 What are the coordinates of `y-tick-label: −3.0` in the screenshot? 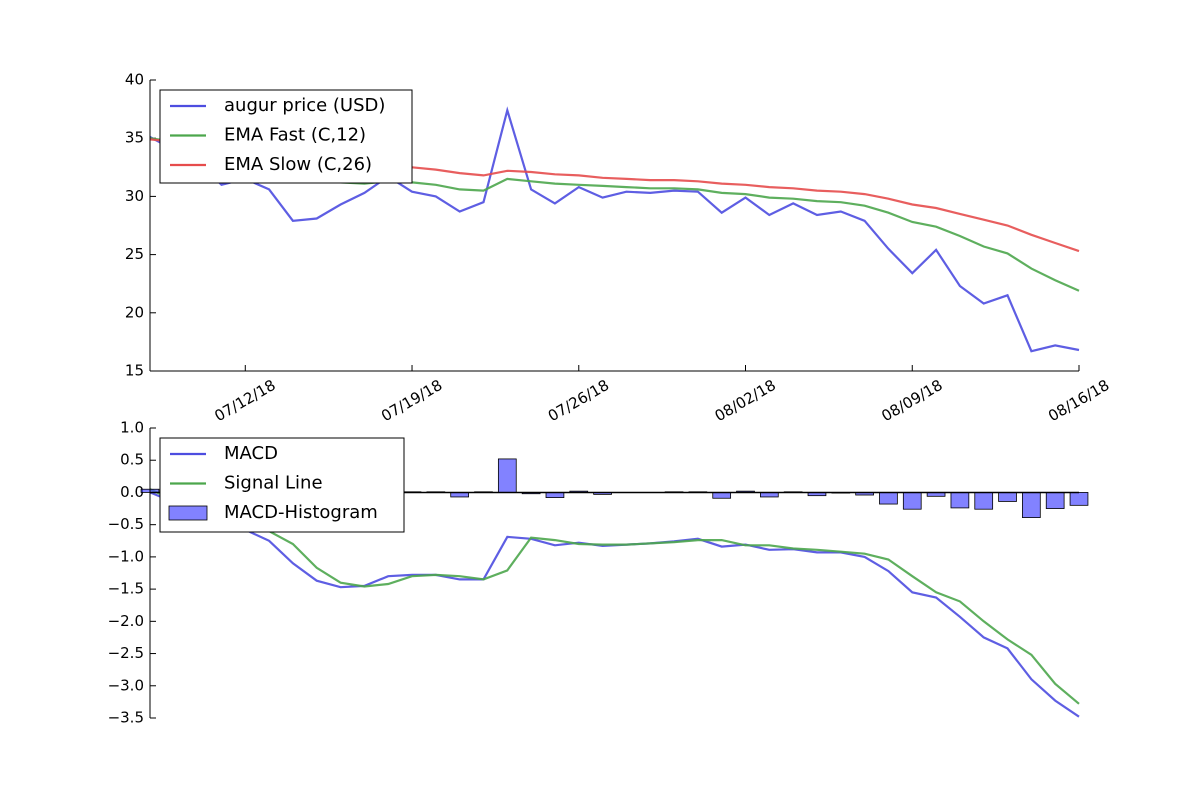 It's located at (126, 685).